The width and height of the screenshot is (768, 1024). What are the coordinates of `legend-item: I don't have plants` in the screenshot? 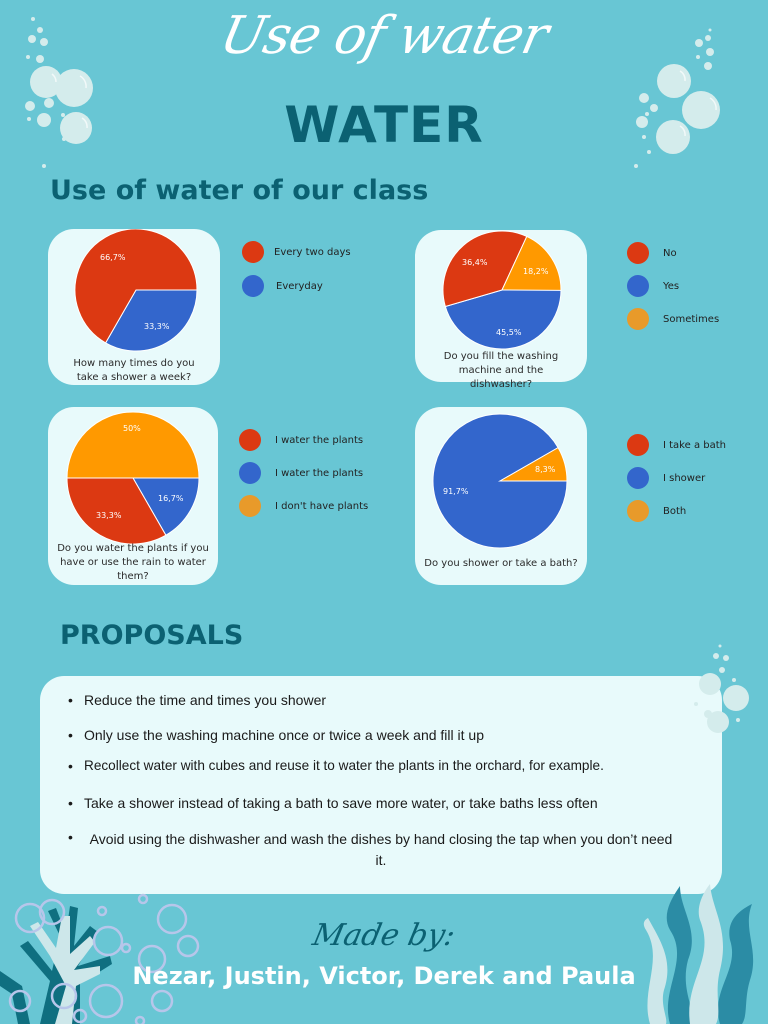 It's located at (303, 506).